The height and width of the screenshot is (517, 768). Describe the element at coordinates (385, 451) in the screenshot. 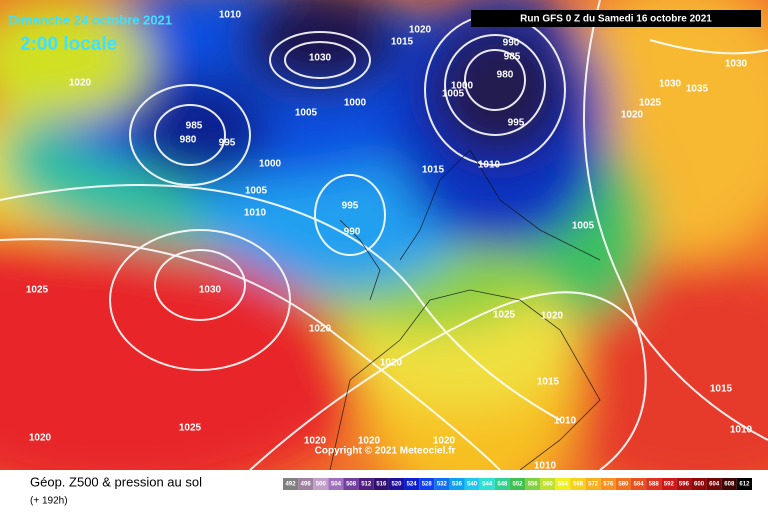

I see `copyright: Copyright © 2021 Meteociel.fr` at that location.